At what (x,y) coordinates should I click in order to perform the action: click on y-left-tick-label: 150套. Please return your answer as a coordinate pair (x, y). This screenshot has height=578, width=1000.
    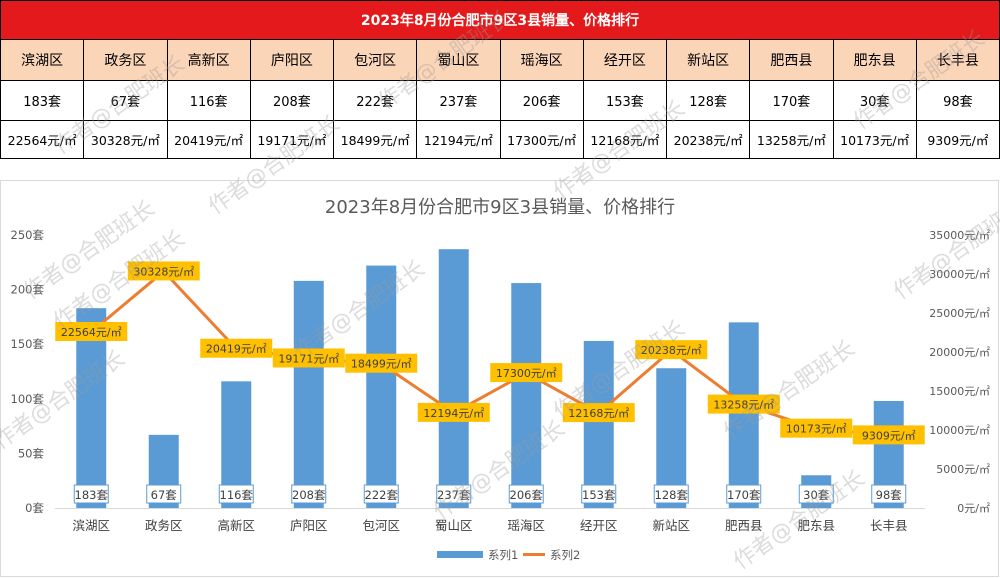
    Looking at the image, I should click on (28, 344).